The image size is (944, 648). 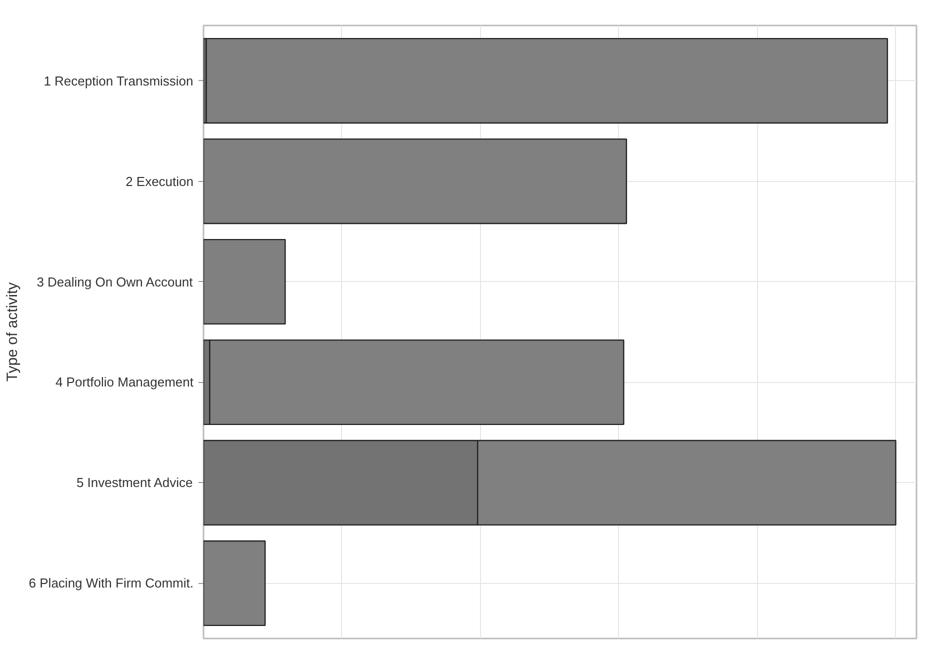 What do you see at coordinates (134, 482) in the screenshot?
I see `y-tick-label: 5 Investment Advice` at bounding box center [134, 482].